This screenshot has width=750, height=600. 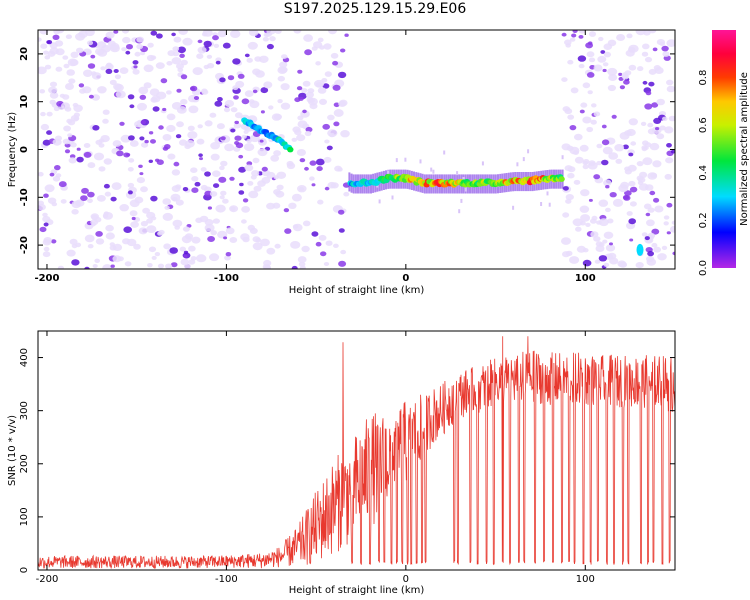 What do you see at coordinates (12, 150) in the screenshot?
I see `y-axis-title: Frequency (Hz)` at bounding box center [12, 150].